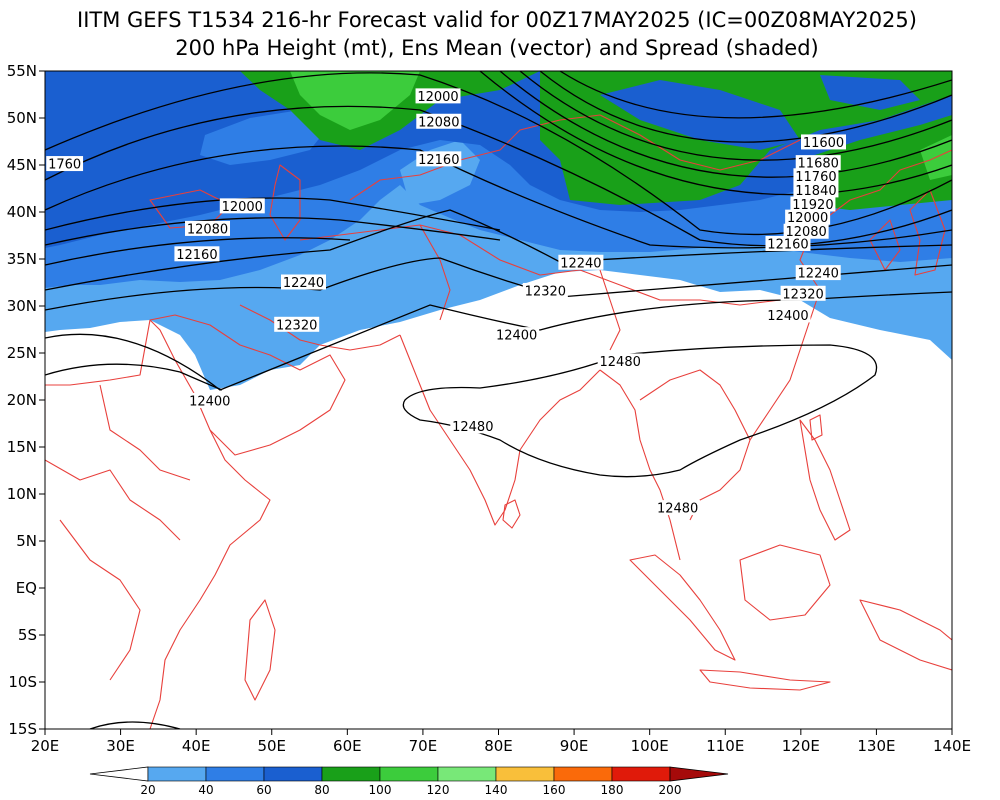  What do you see at coordinates (119, 774) in the screenshot?
I see `colorbar-low-arrow` at bounding box center [119, 774].